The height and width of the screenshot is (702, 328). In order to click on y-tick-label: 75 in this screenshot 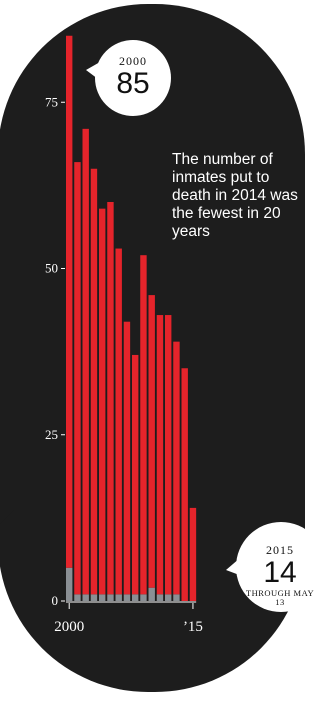, I will do `click(51, 101)`.